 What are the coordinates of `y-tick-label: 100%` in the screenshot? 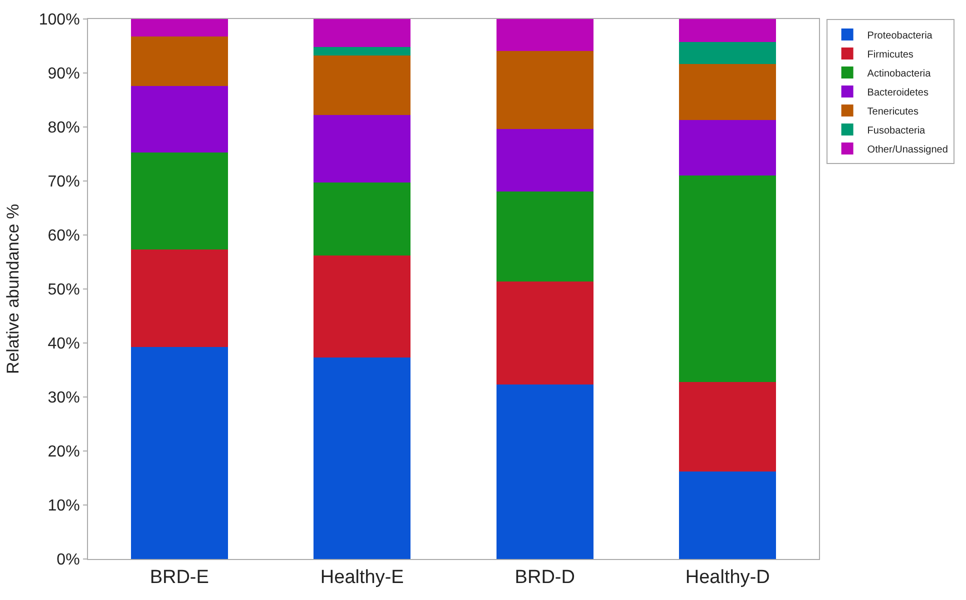 It's located at (59, 20).